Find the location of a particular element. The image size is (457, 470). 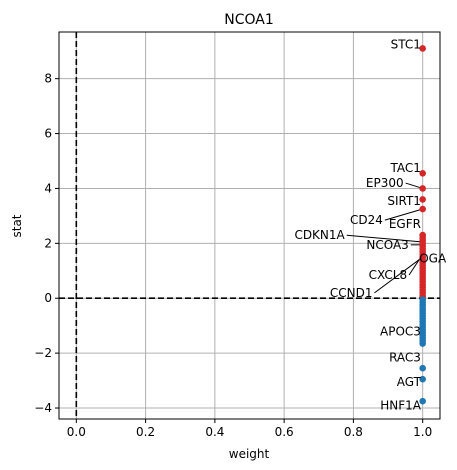

x-axis-ticks: 0.0 0.2 0.4 0.6 0.8 1.0 is located at coordinates (249, 429).